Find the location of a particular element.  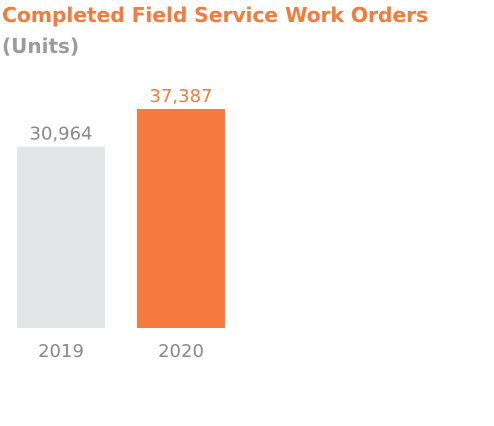

value-label-2019: 30,964 is located at coordinates (61, 134).